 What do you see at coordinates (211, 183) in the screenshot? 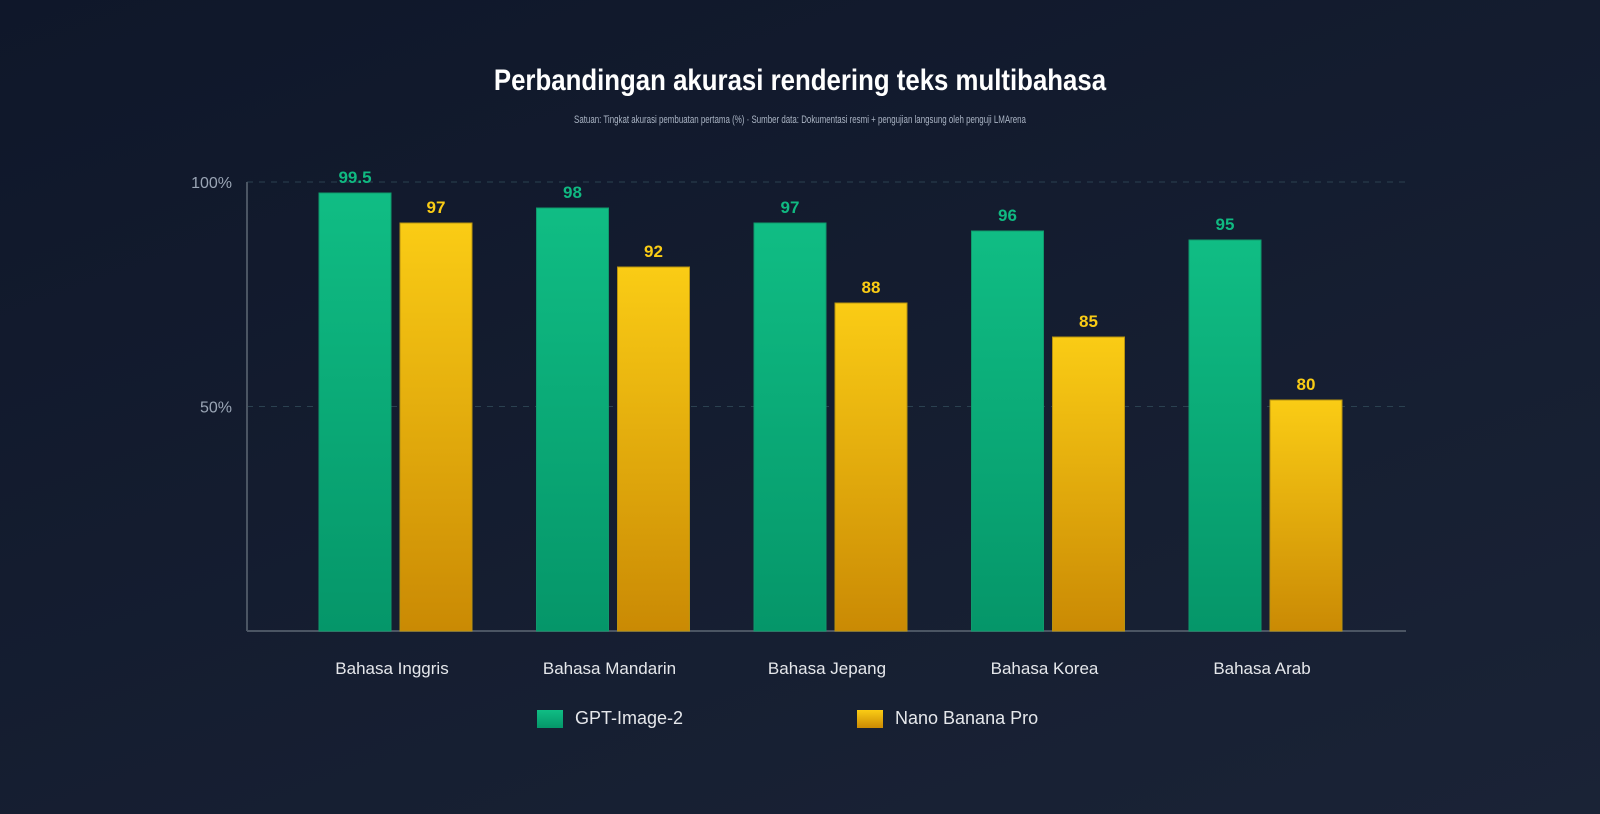
I see `y-tick-label: 100%` at bounding box center [211, 183].